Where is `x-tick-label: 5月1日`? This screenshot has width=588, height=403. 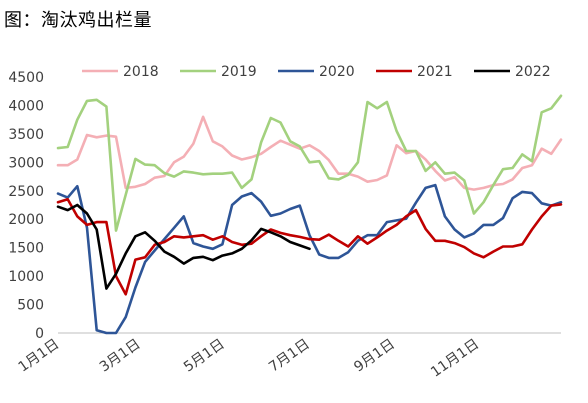 x-tick-label: 5月1日 is located at coordinates (204, 355).